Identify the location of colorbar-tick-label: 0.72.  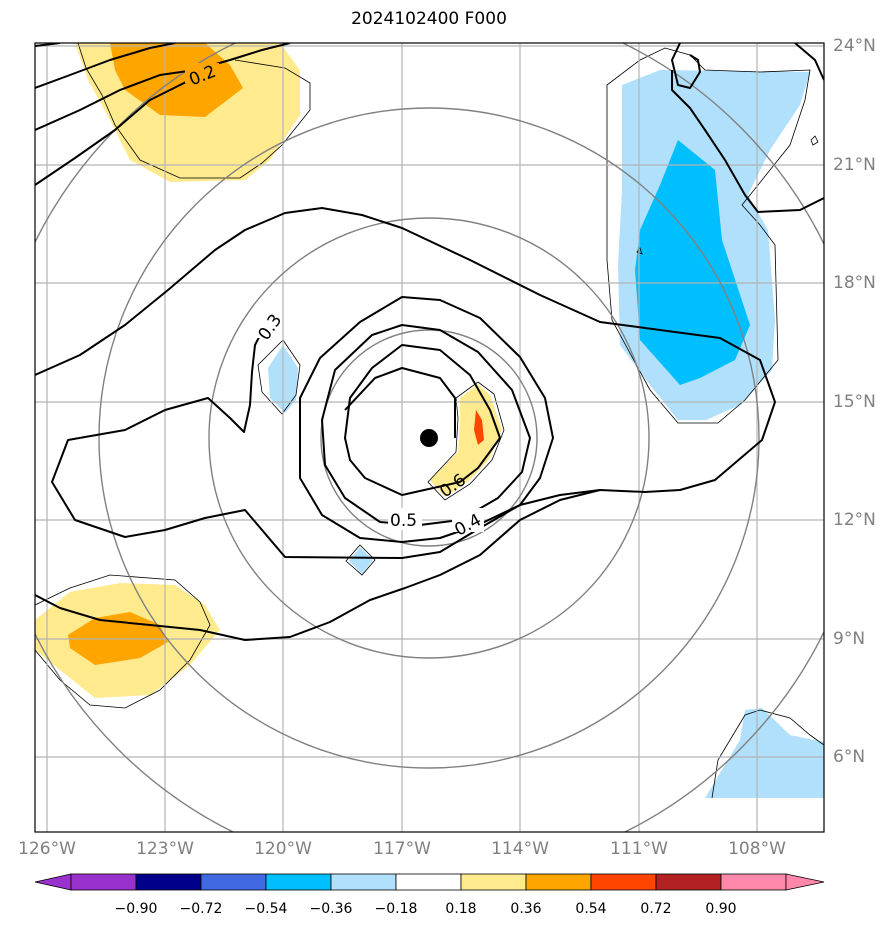
(656, 909).